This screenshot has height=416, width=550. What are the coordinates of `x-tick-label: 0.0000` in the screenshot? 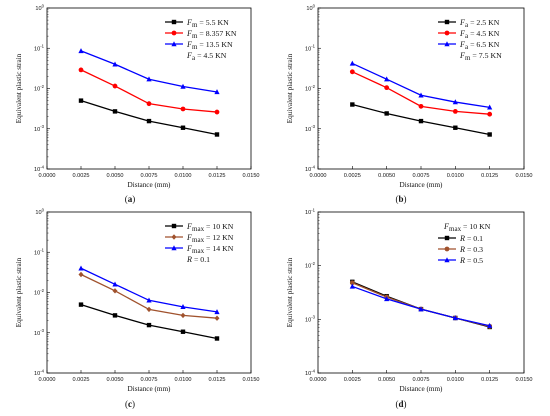 It's located at (317, 380).